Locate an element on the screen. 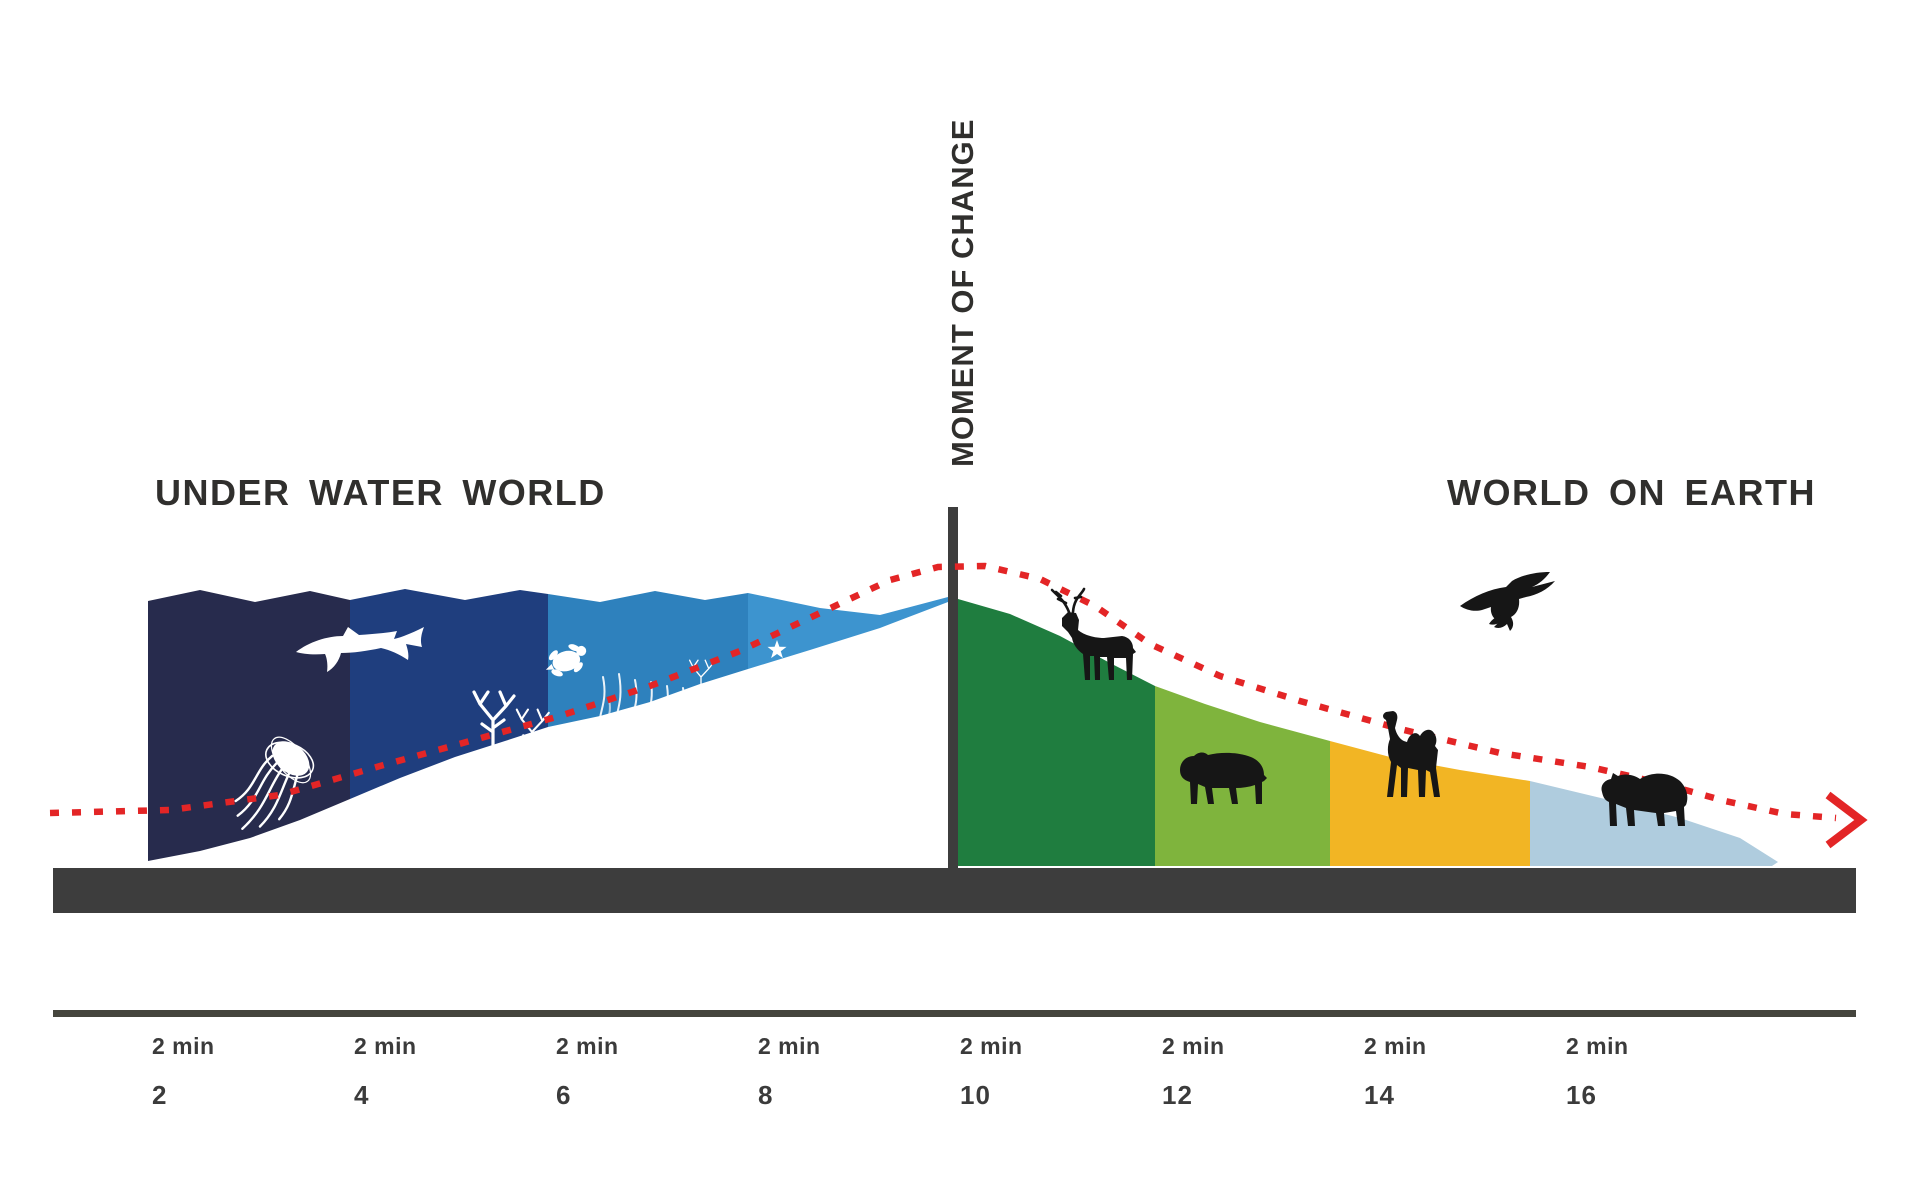 The height and width of the screenshot is (1200, 1920). timeline-segment: 2 min 6 is located at coordinates (587, 1072).